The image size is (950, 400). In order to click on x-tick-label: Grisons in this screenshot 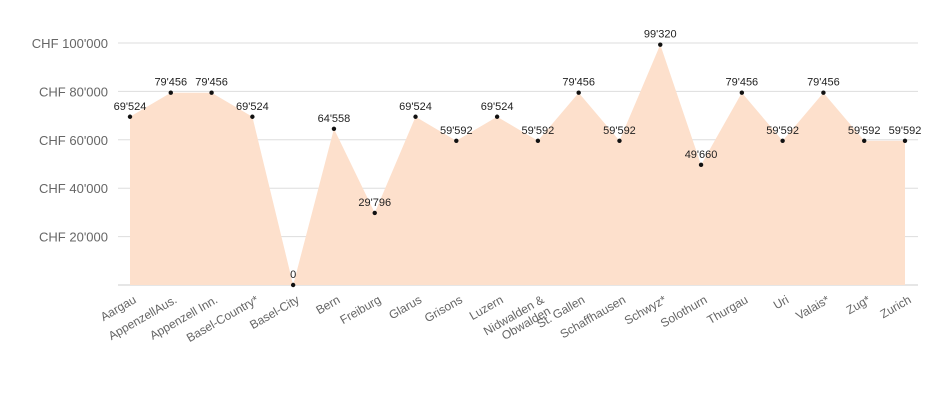, I will do `click(443, 308)`.